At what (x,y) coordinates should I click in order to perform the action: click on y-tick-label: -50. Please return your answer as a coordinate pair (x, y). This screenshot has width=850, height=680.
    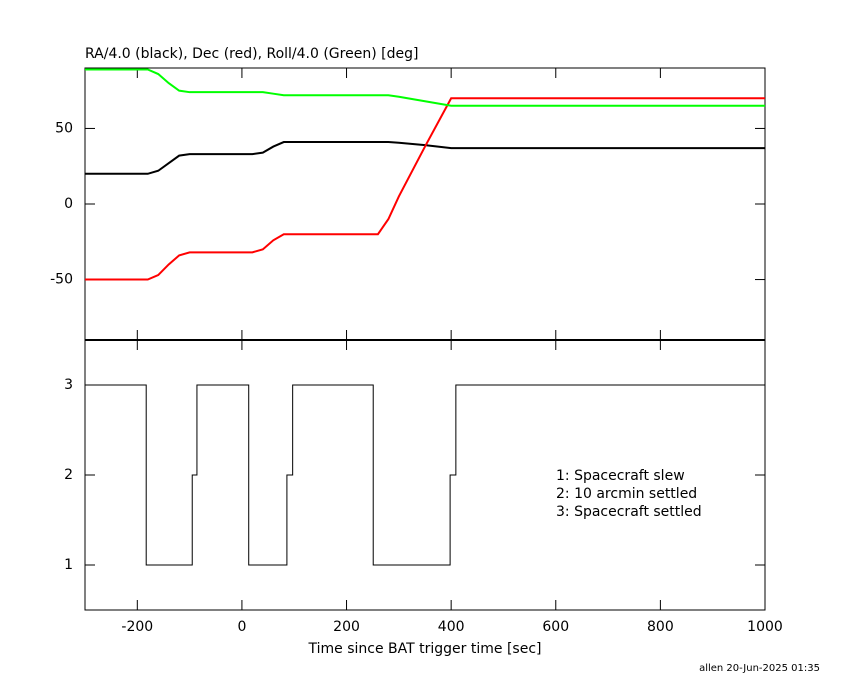
    Looking at the image, I should click on (61, 280).